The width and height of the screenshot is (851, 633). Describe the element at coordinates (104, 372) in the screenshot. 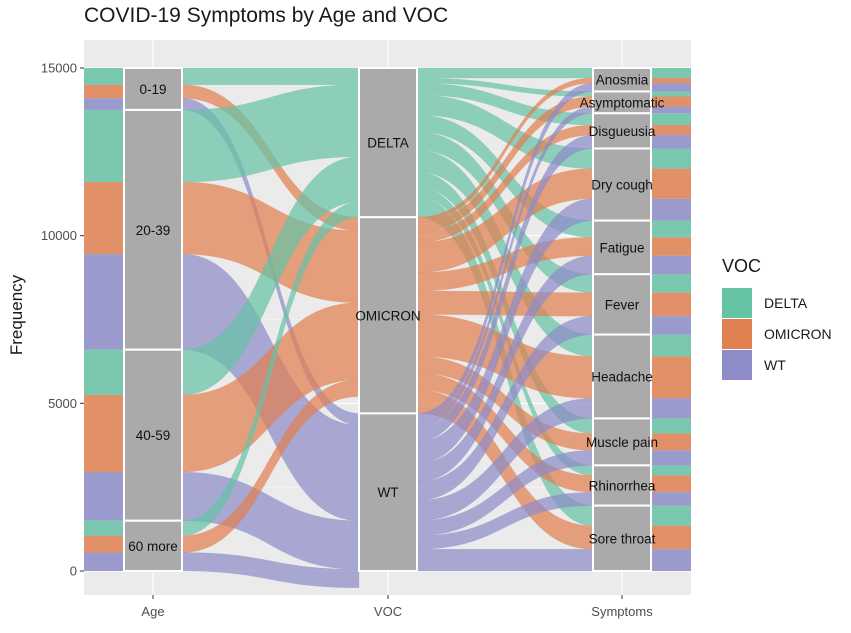

I see `flow-edge-40-59-delta` at that location.